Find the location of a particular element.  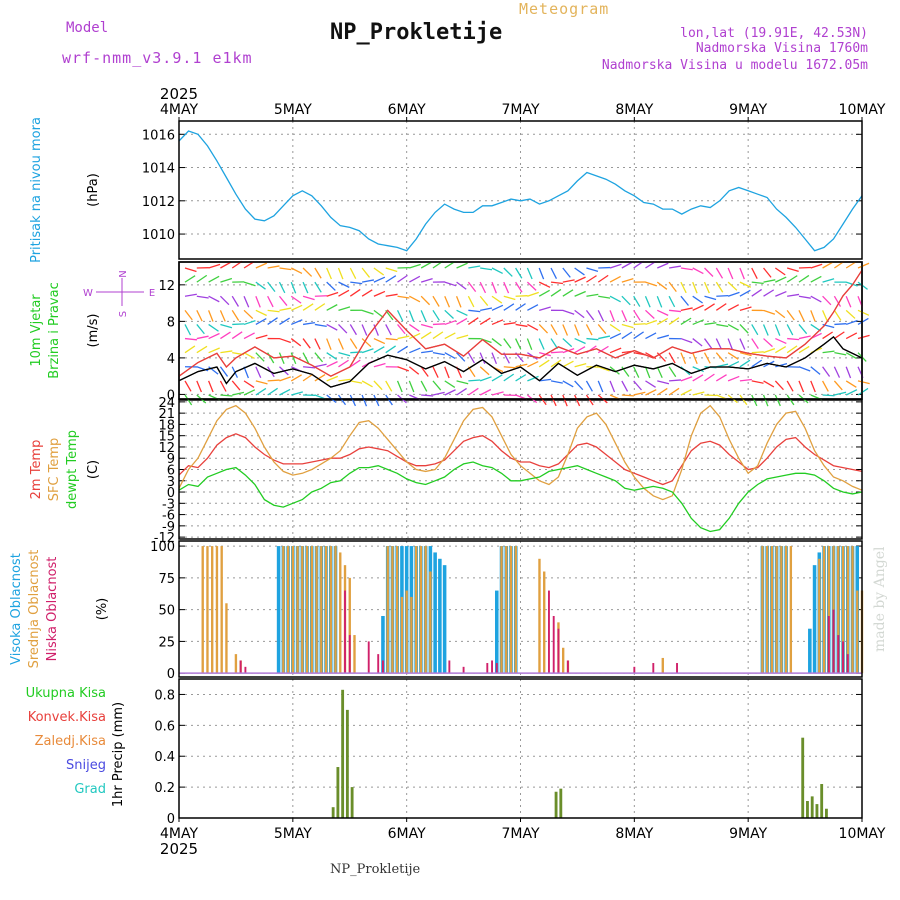

precip-legend-item: Zaledj.Kisa is located at coordinates (70, 741).